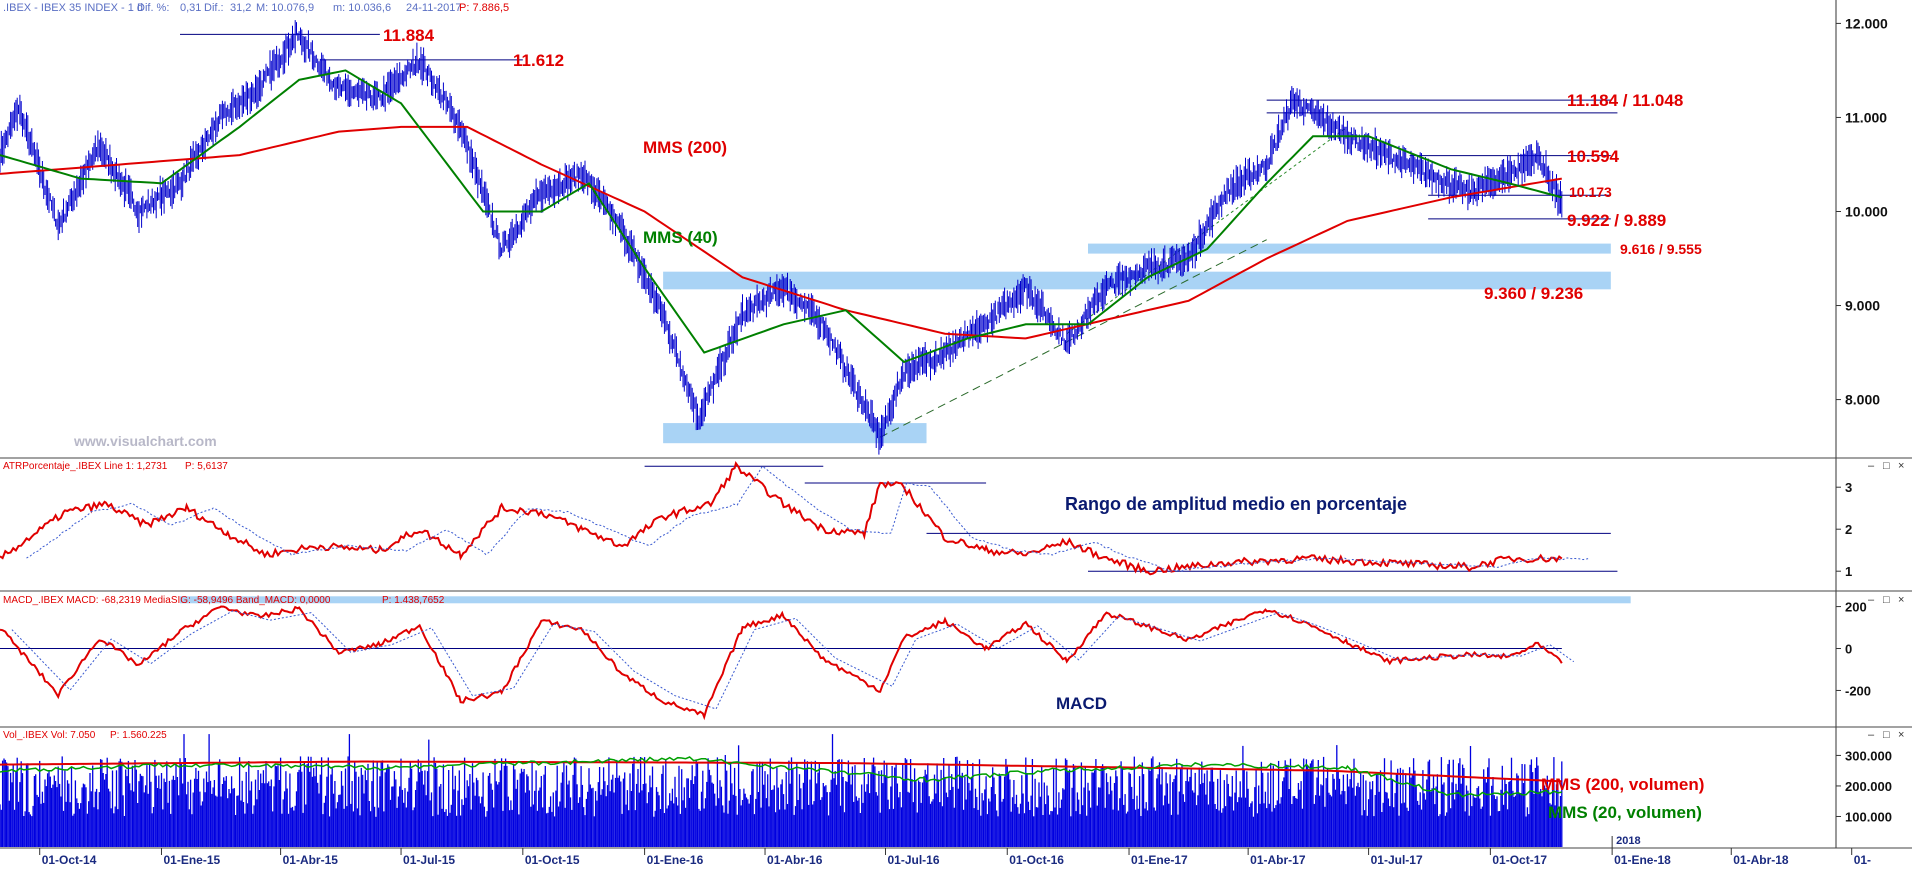  What do you see at coordinates (214, 8) in the screenshot?
I see `price-header-dif-label: Dif.:` at bounding box center [214, 8].